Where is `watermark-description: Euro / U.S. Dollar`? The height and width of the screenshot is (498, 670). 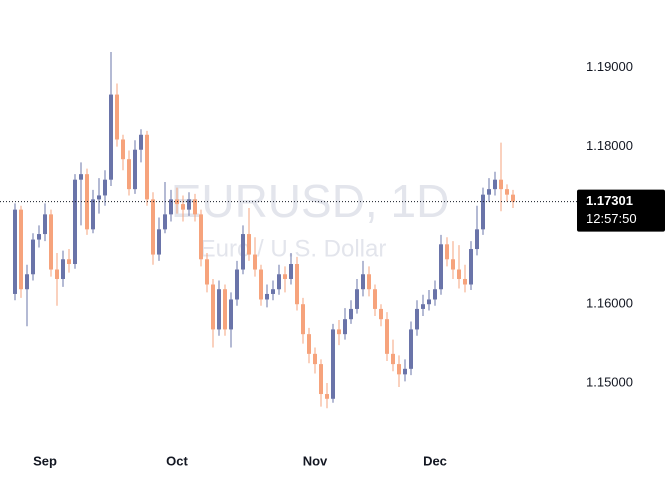 watermark-description: Euro / U.S. Dollar is located at coordinates (293, 248).